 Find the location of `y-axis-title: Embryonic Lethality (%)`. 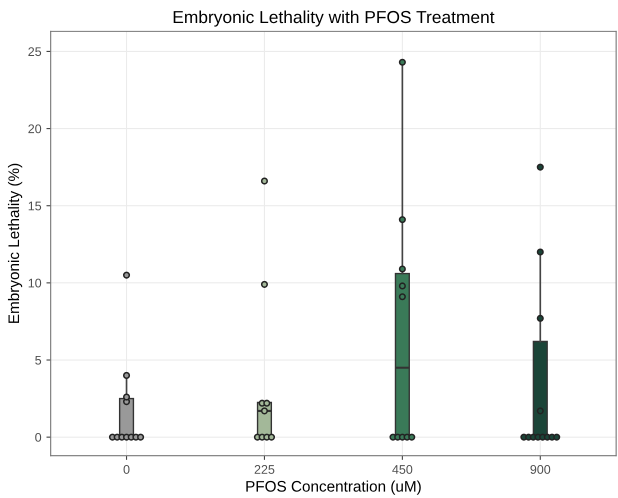

y-axis-title: Embryonic Lethality (%) is located at coordinates (15, 243).